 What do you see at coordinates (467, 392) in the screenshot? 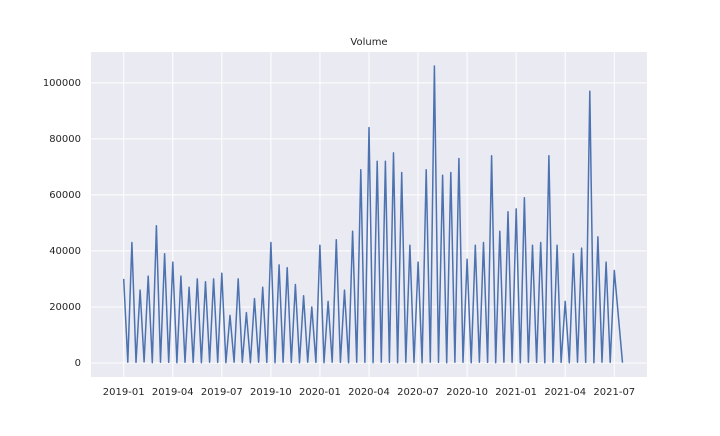
I see `x-tick-label: 2020-10` at bounding box center [467, 392].